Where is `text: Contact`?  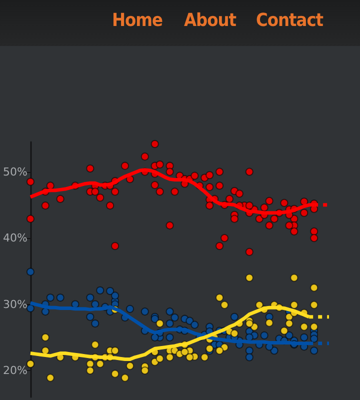
text: Contact is located at coordinates (290, 20).